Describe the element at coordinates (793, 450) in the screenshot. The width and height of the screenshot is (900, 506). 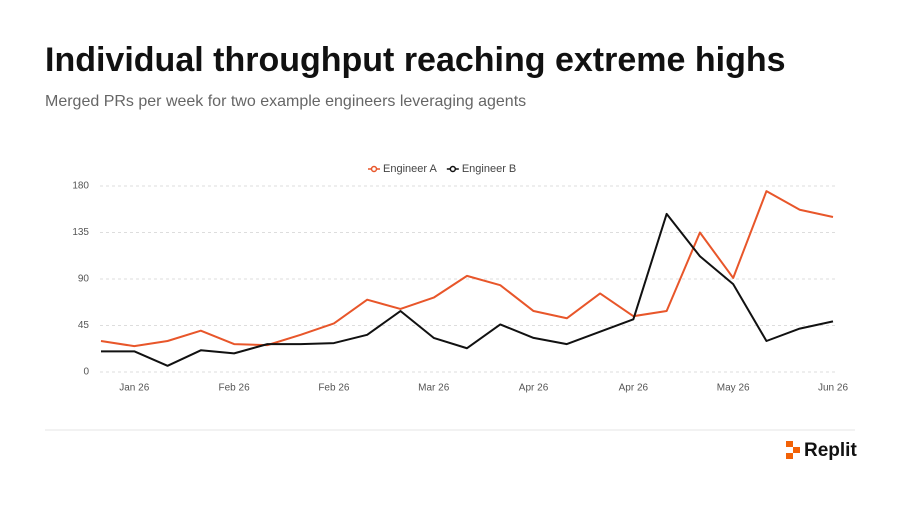
I see `brand-logo` at that location.